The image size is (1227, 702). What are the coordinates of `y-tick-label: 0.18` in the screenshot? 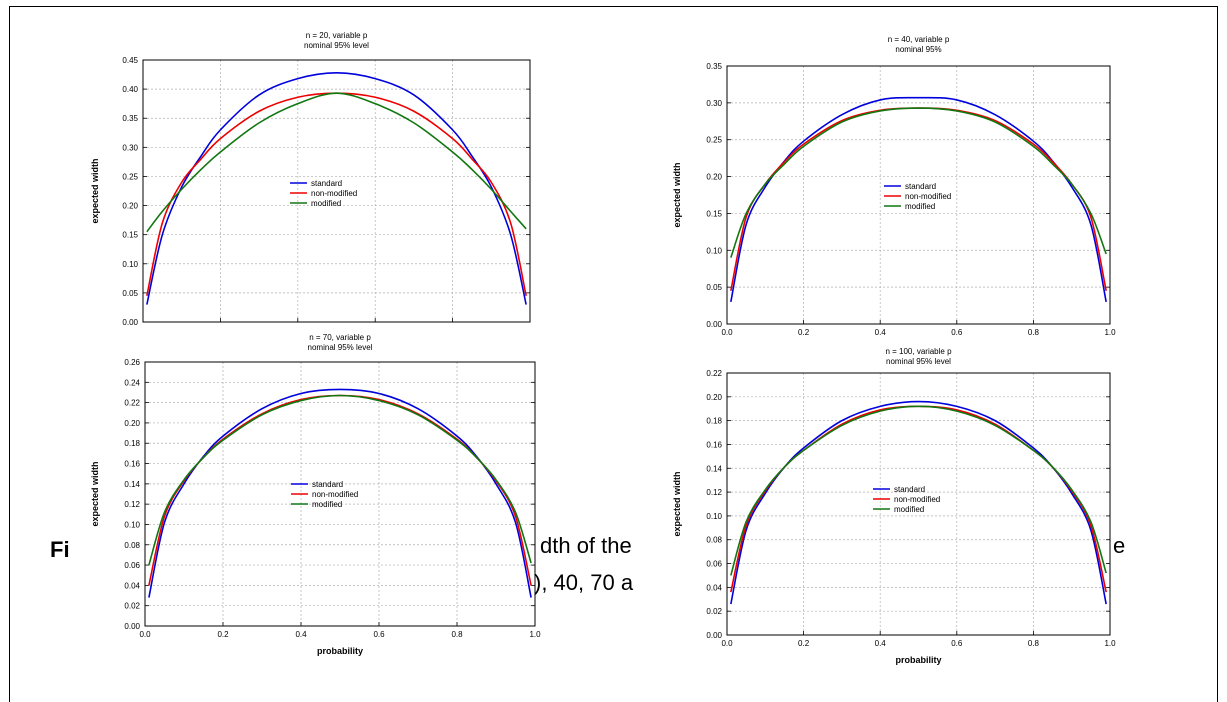 It's located at (132, 443).